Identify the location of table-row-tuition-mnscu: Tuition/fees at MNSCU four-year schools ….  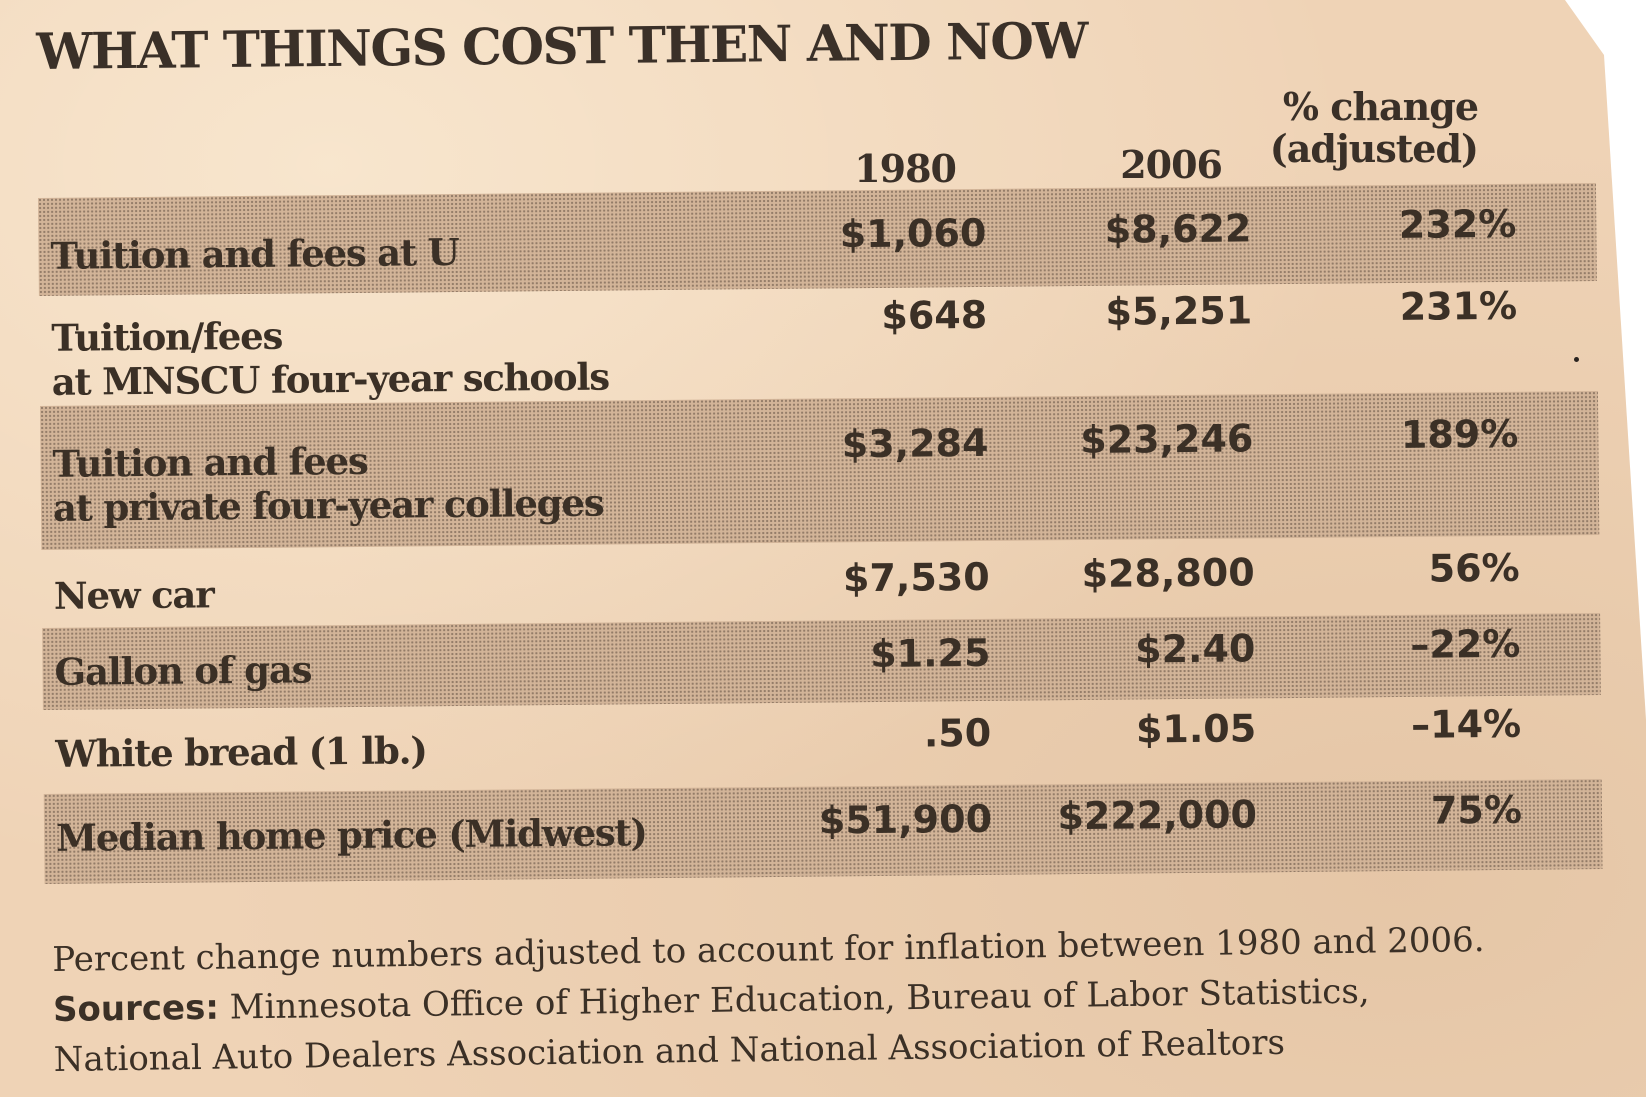
(818, 343).